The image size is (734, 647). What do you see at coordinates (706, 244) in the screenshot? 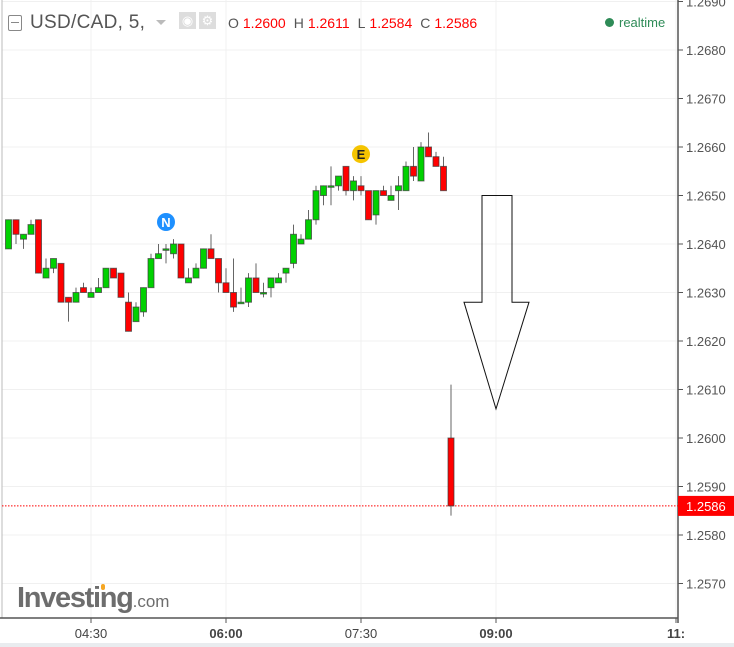
I see `y-tick-label: 1.2640` at bounding box center [706, 244].